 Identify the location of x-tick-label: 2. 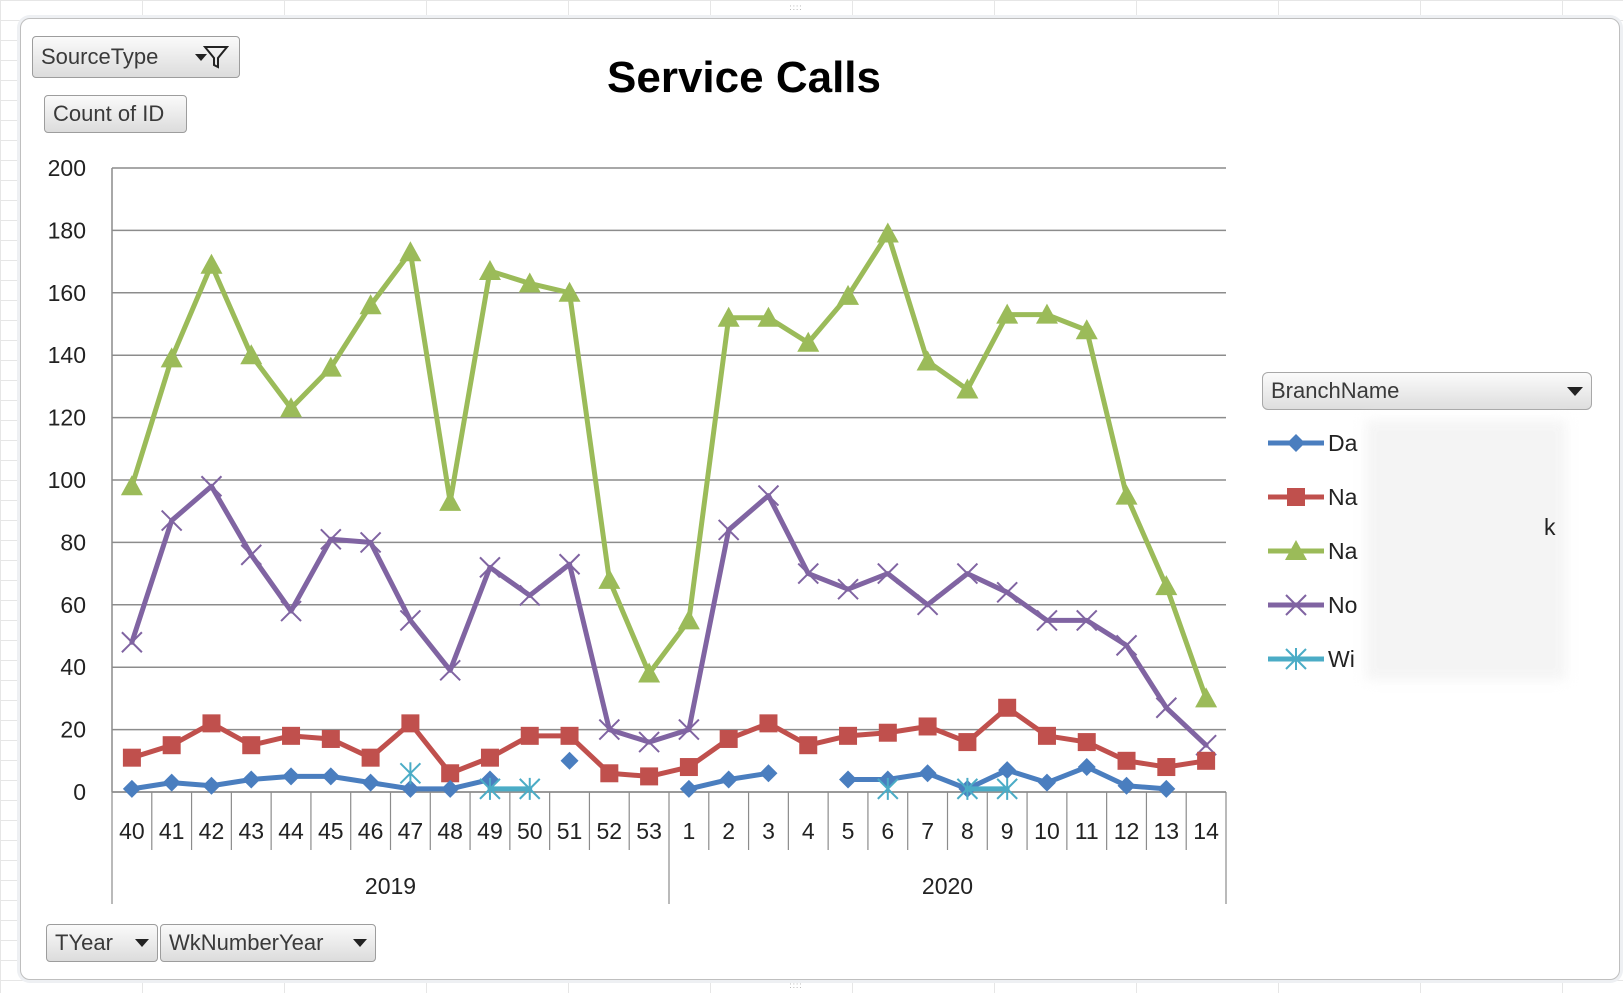
(728, 831).